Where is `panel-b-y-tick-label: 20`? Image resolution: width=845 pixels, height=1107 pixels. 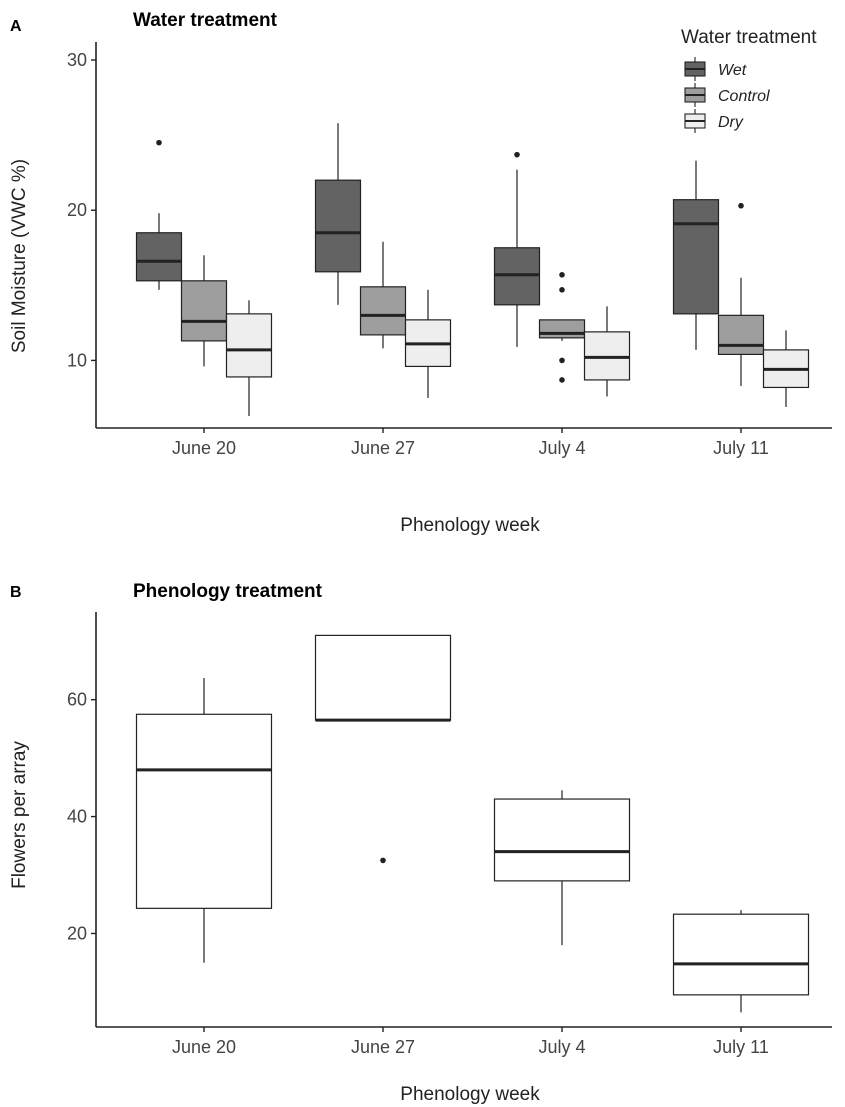
panel-b-y-tick-label: 20 is located at coordinates (77, 933).